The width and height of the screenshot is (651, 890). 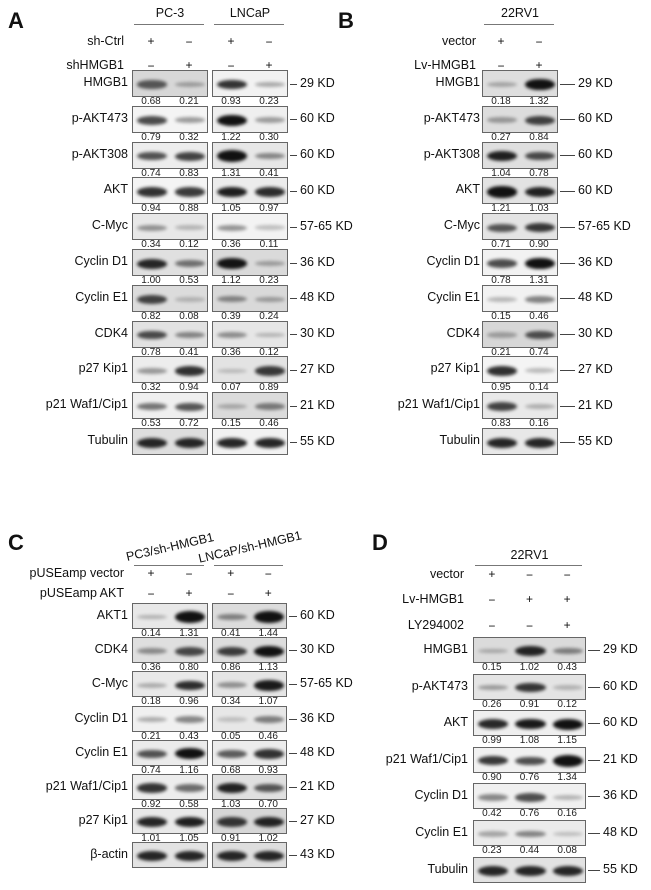 What do you see at coordinates (268, 804) in the screenshot?
I see `densitometry-value: 0.70` at bounding box center [268, 804].